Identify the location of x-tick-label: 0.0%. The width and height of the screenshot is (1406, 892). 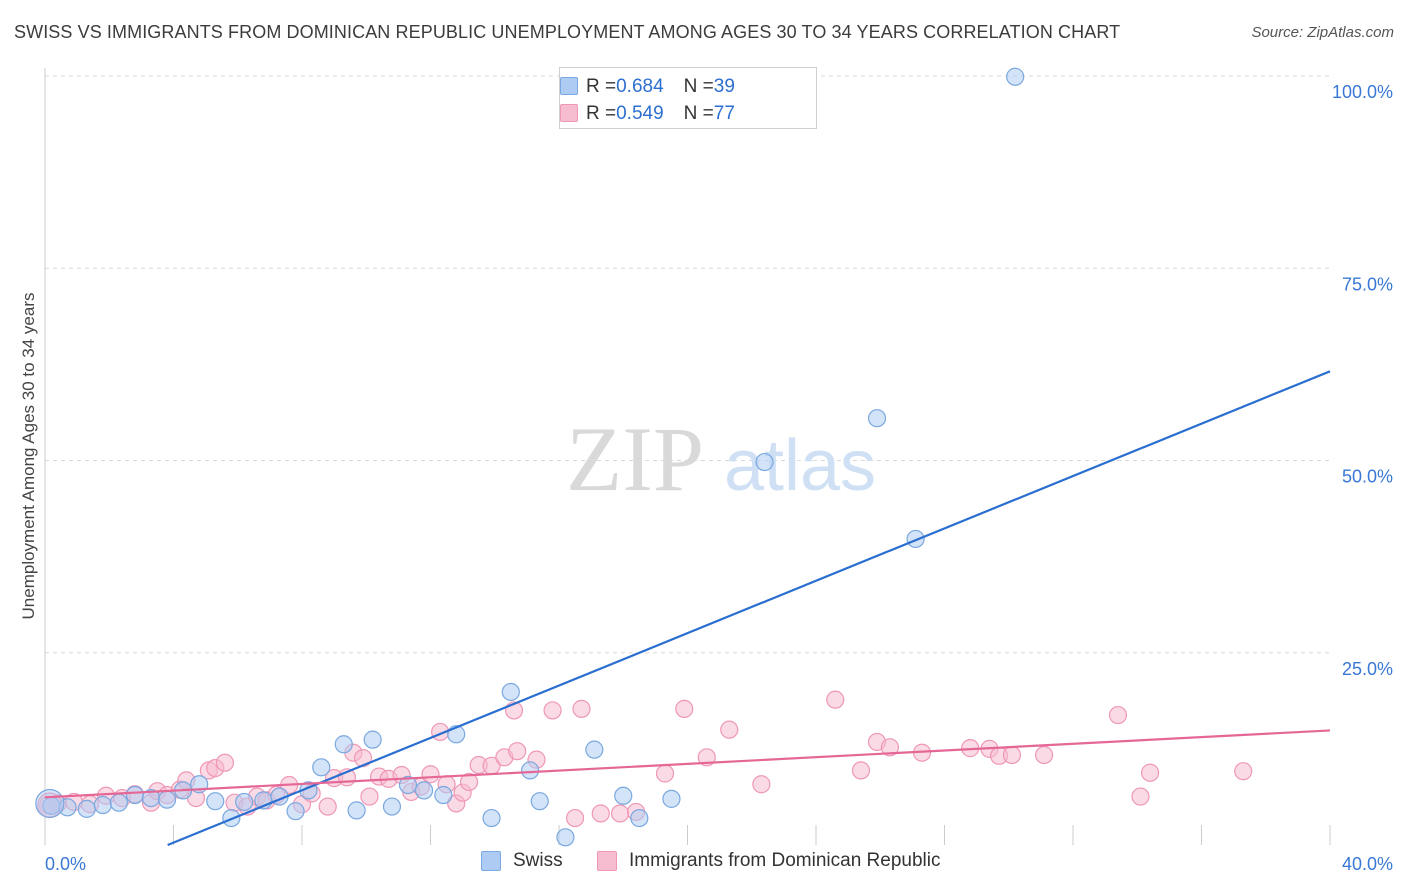
(65, 864).